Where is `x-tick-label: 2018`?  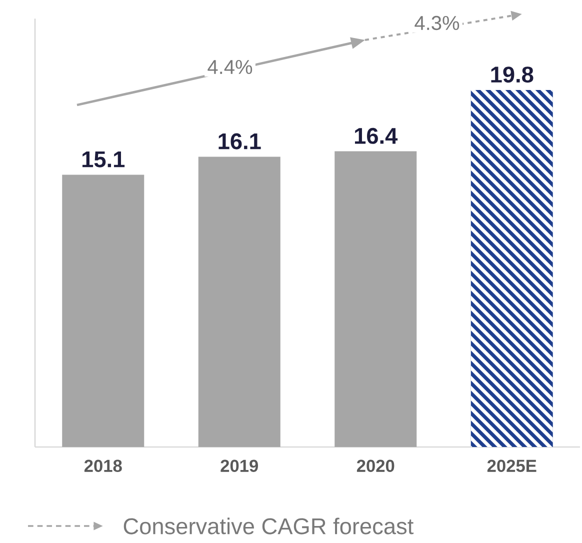
x-tick-label: 2018 is located at coordinates (103, 466).